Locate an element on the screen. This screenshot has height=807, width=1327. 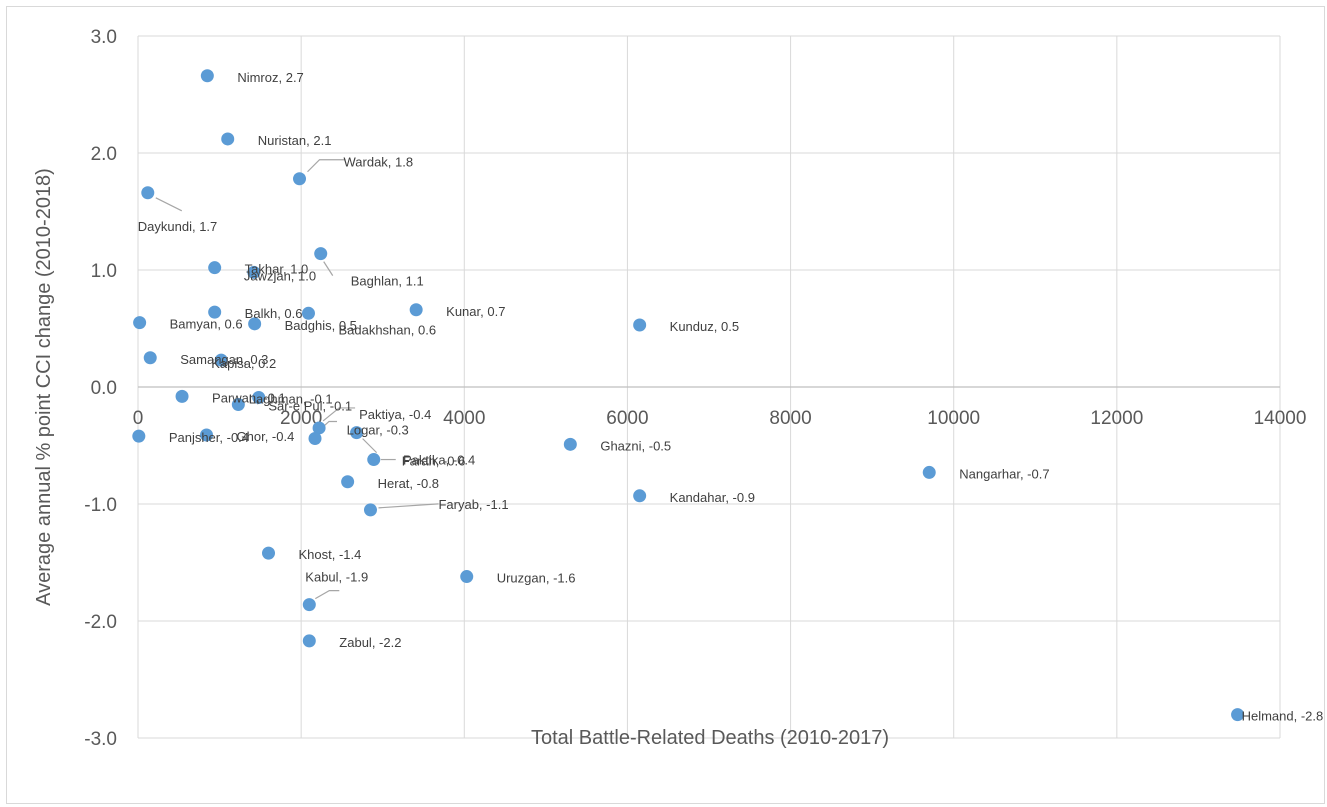
data-label: Logar, -0.3 is located at coordinates (378, 430).